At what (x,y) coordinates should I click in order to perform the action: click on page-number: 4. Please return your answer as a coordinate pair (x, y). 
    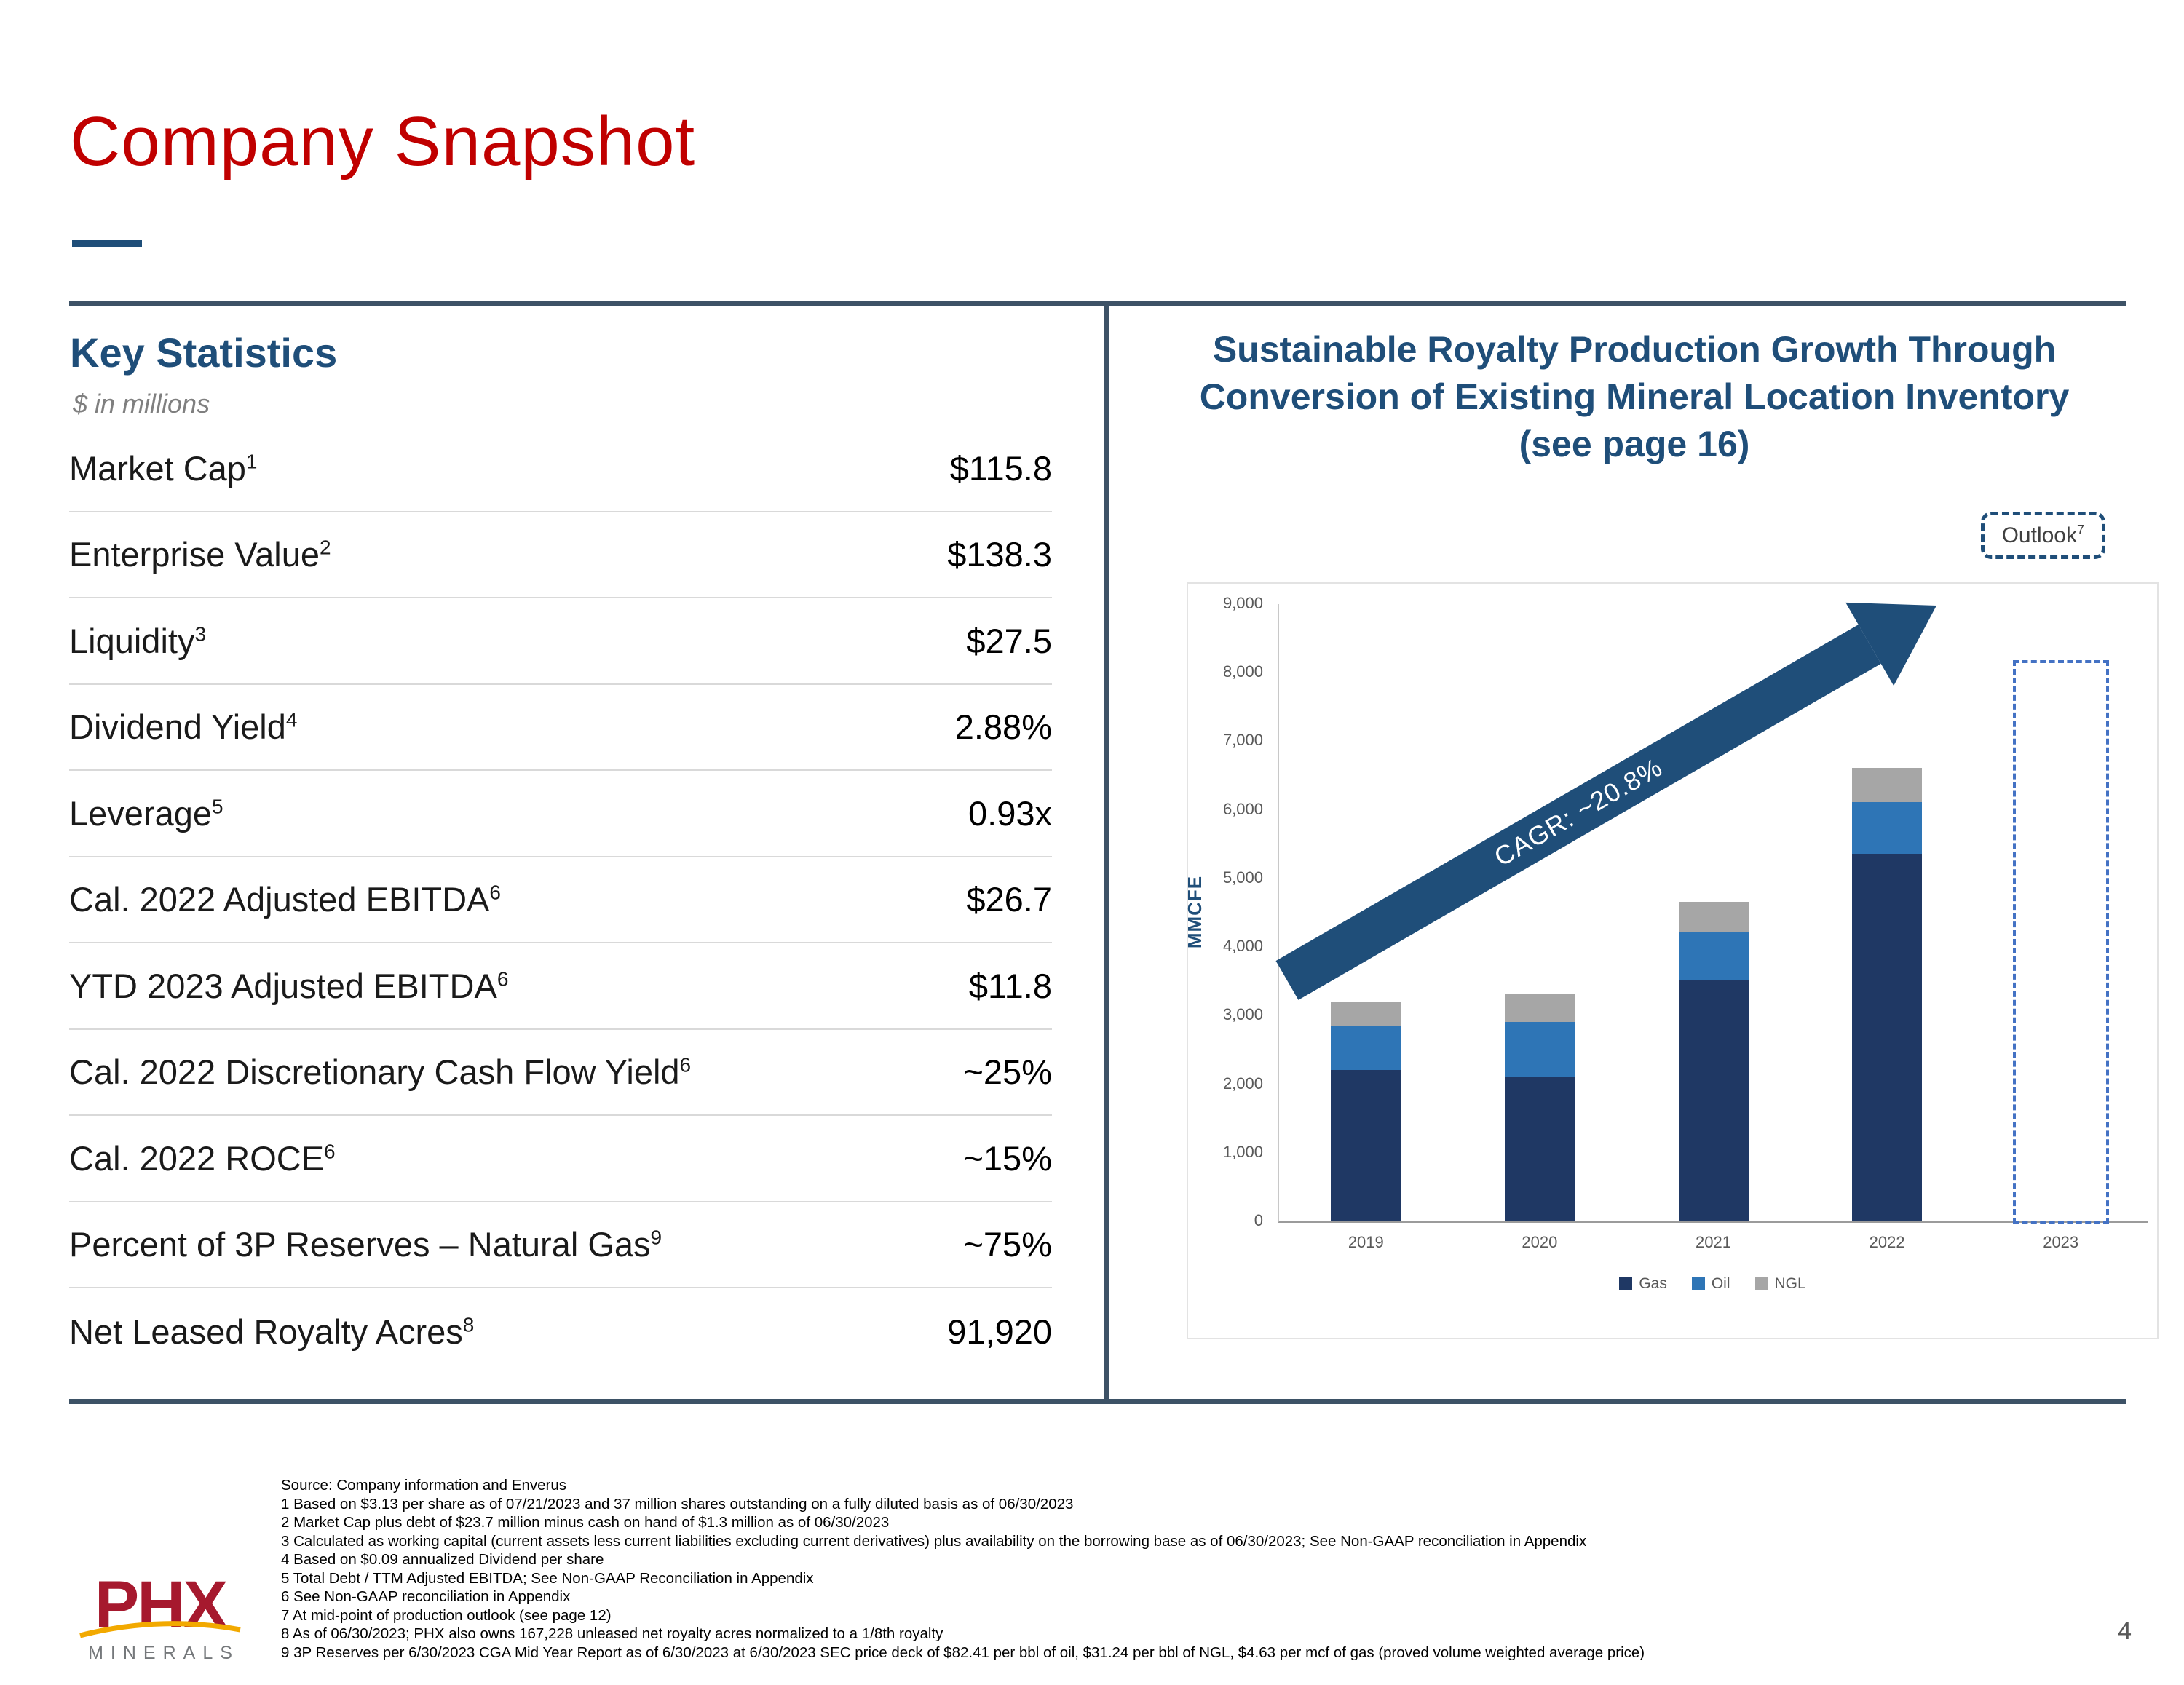
    Looking at the image, I should click on (2125, 1631).